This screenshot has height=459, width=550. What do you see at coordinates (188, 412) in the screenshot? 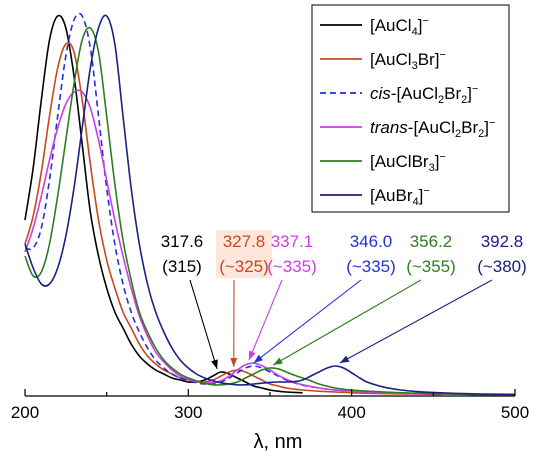
I see `x-tick-label: 300` at bounding box center [188, 412].